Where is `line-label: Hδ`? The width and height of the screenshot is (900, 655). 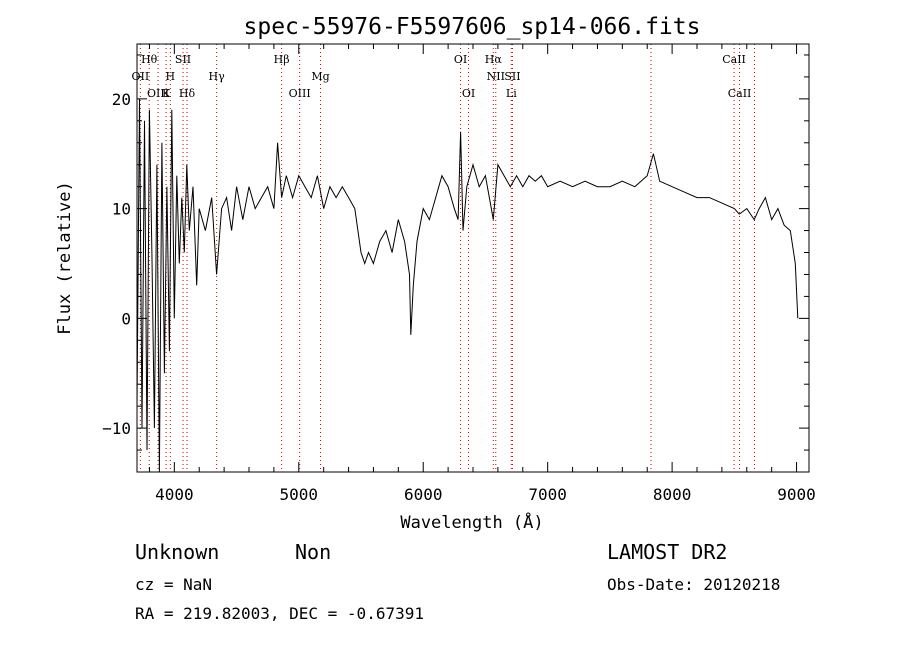 line-label: Hδ is located at coordinates (187, 93).